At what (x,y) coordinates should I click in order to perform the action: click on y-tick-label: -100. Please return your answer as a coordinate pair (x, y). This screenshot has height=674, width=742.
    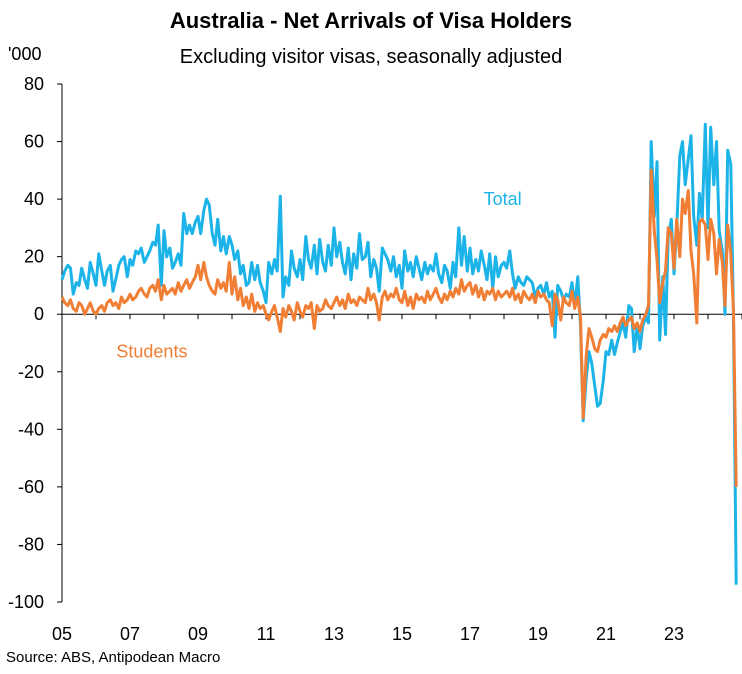
    Looking at the image, I should click on (26, 602).